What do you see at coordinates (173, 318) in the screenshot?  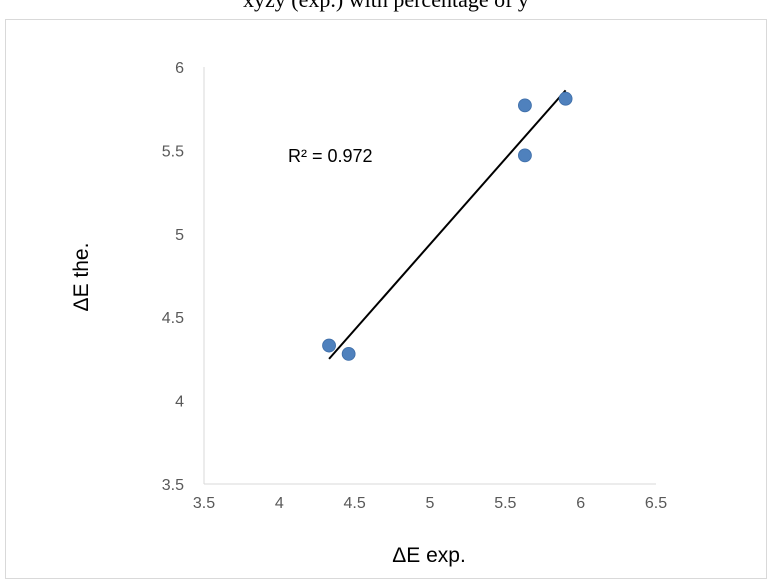 I see `y-tick-label: 4.5` at bounding box center [173, 318].